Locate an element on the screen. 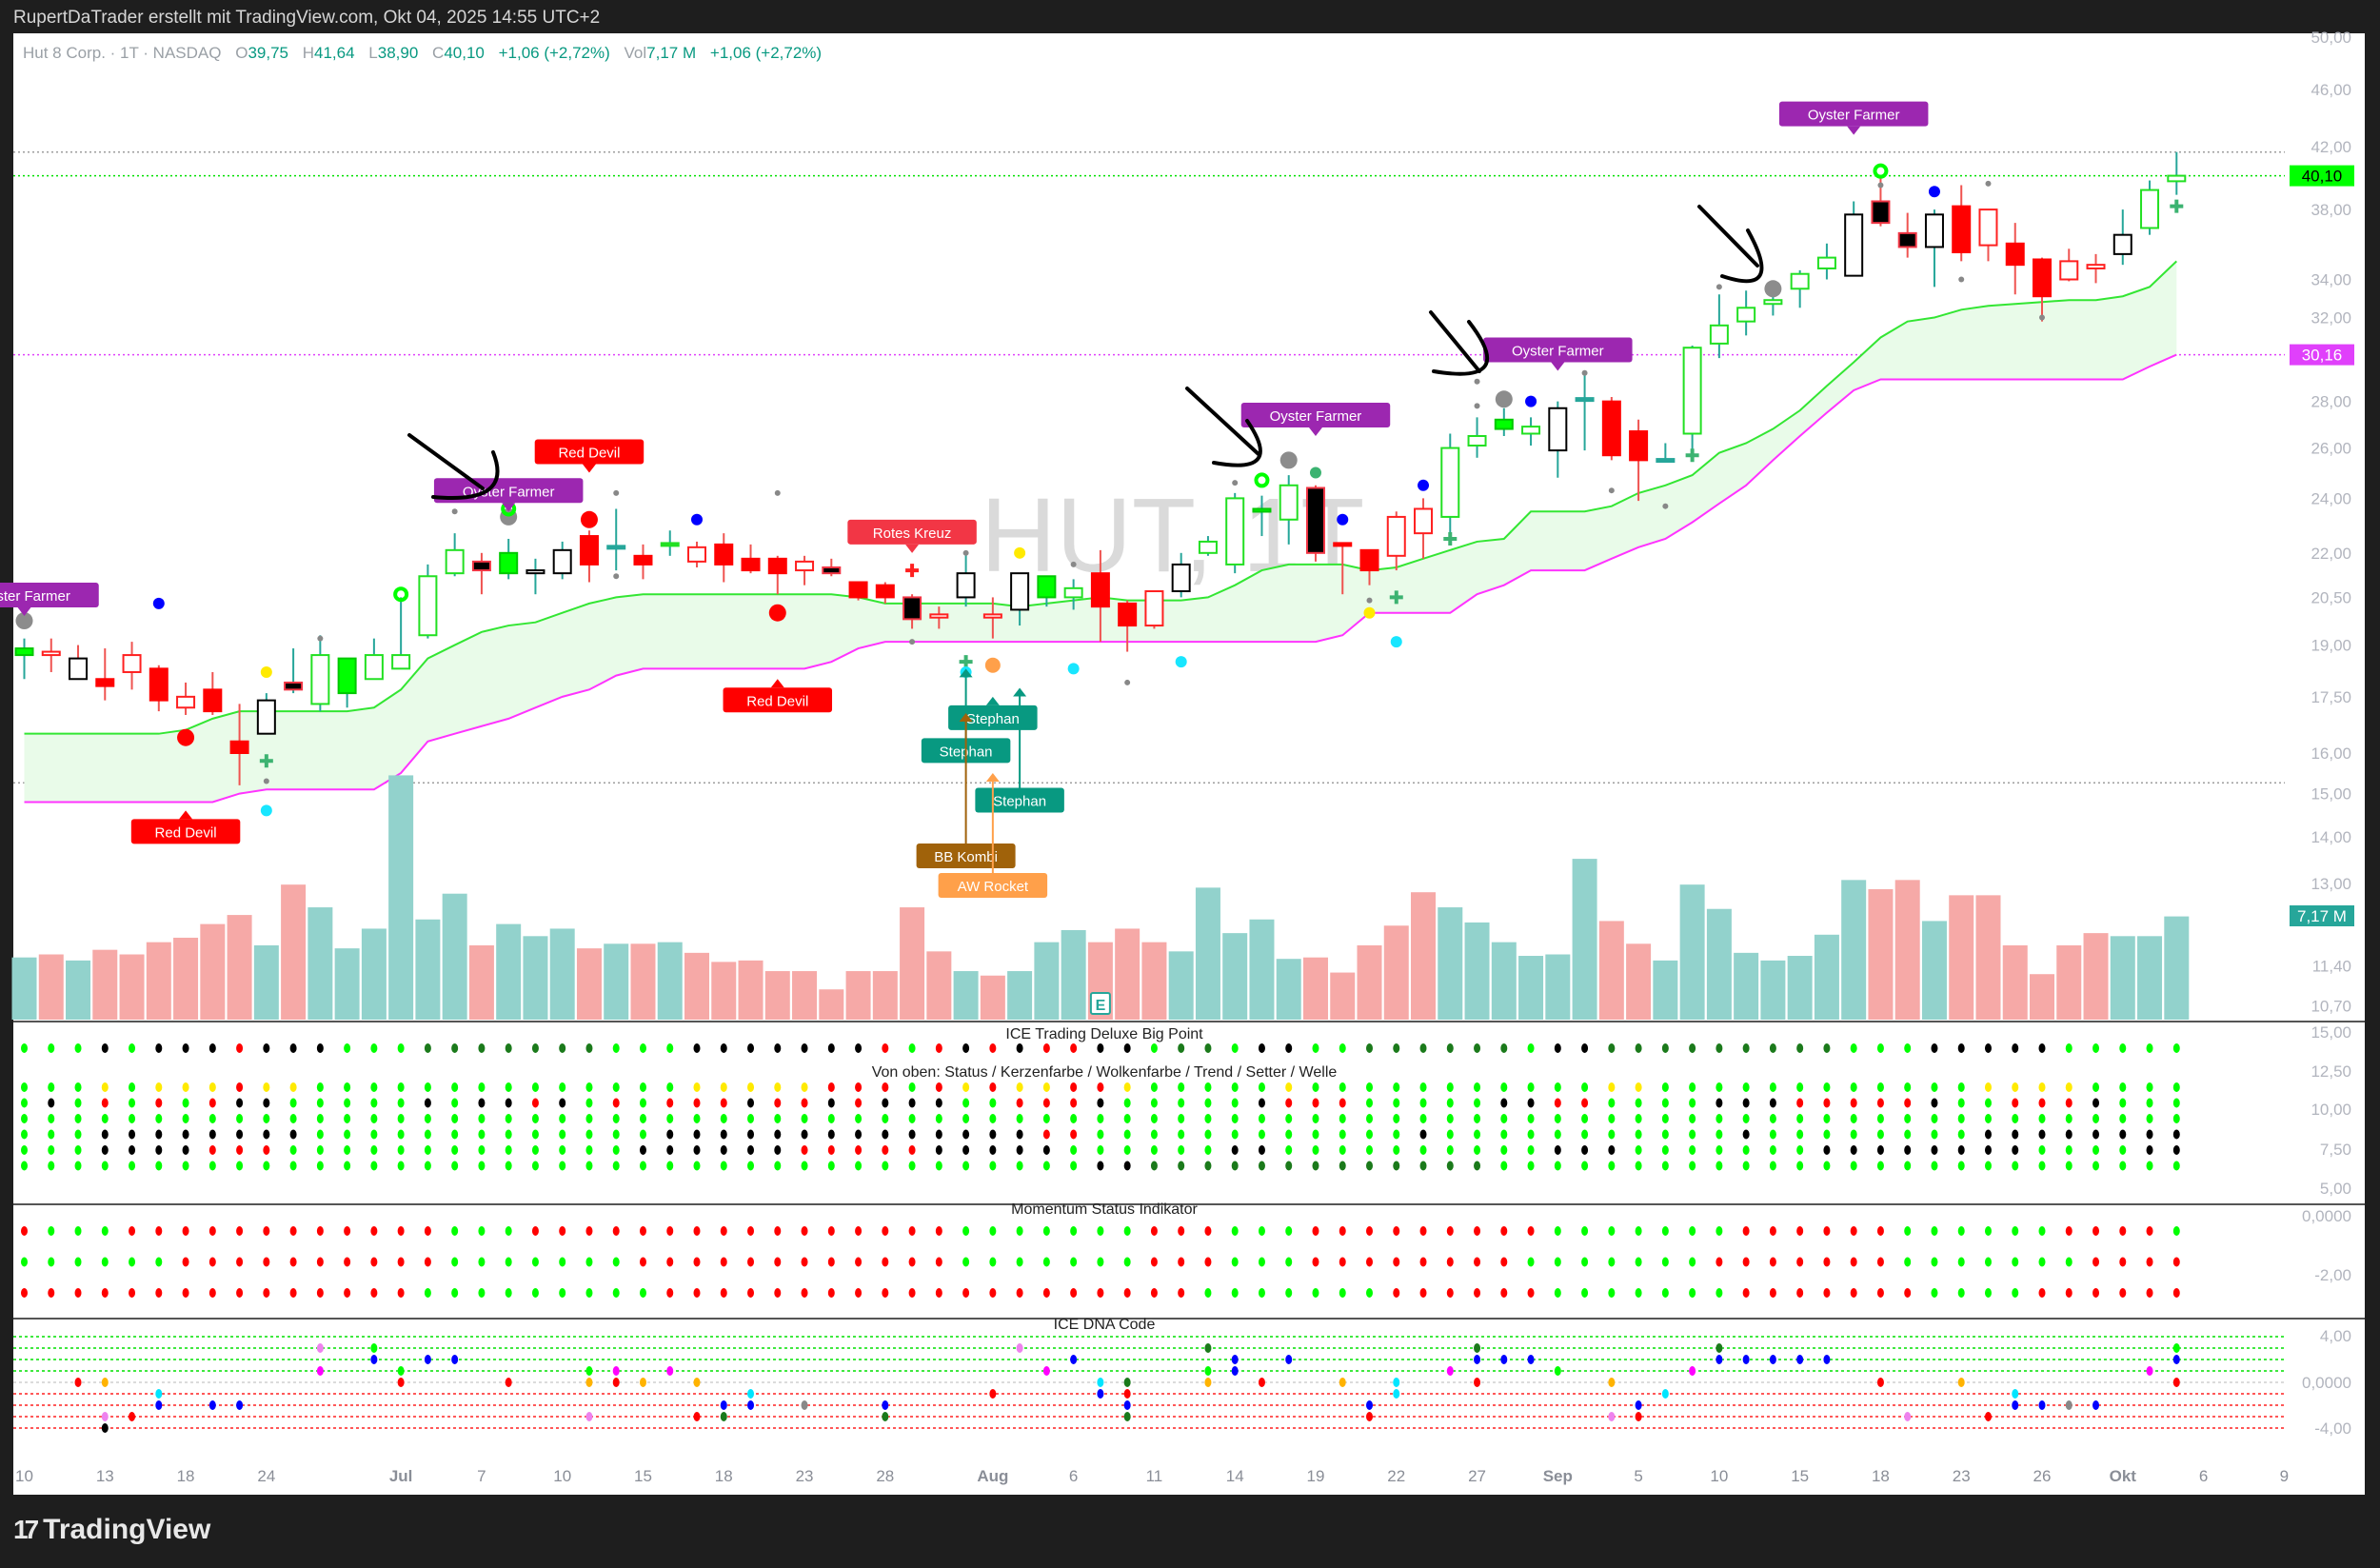 Image resolution: width=2380 pixels, height=1568 pixels. symbol-name: Hut 8 Corp. · 1T · NASDAQ is located at coordinates (122, 53).